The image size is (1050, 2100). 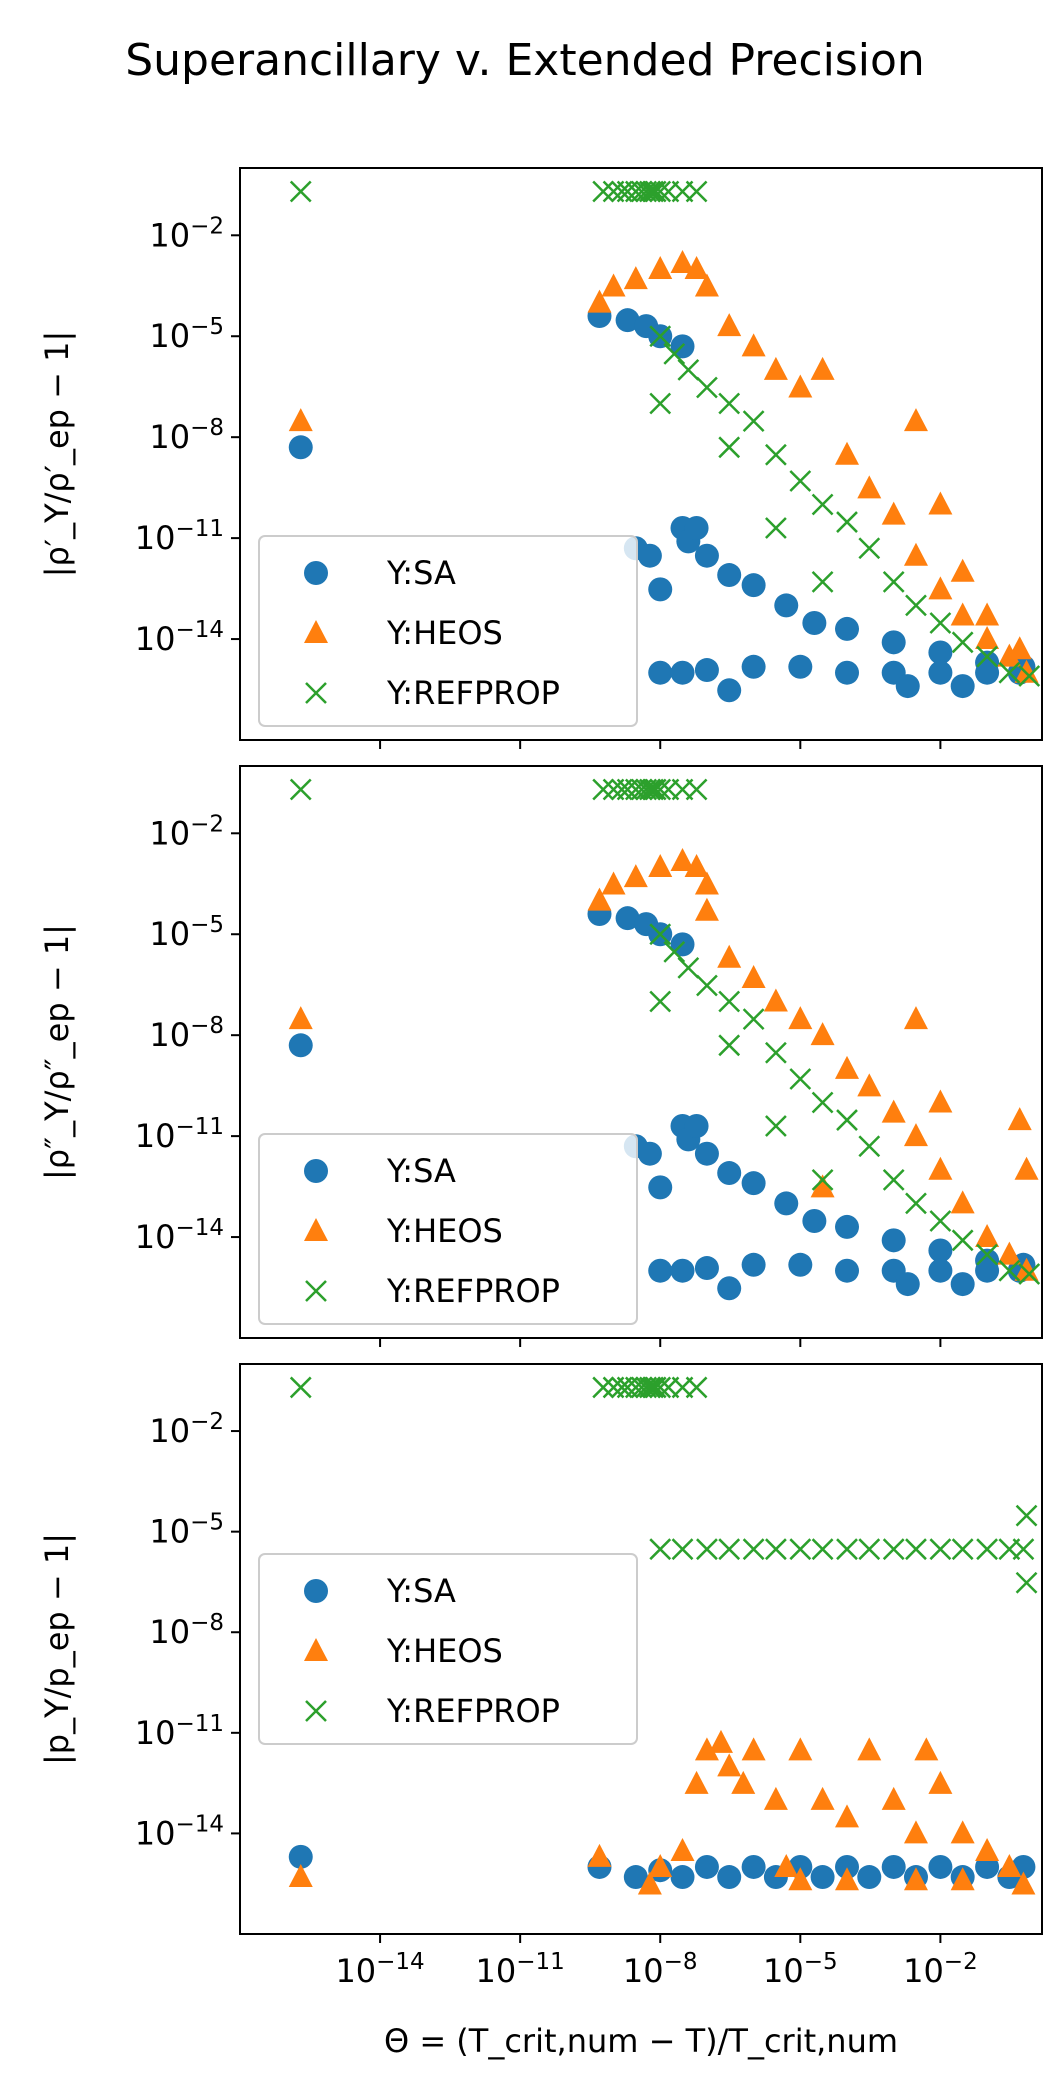 What do you see at coordinates (660, 1969) in the screenshot?
I see `x-tick-label: 10−8` at bounding box center [660, 1969].